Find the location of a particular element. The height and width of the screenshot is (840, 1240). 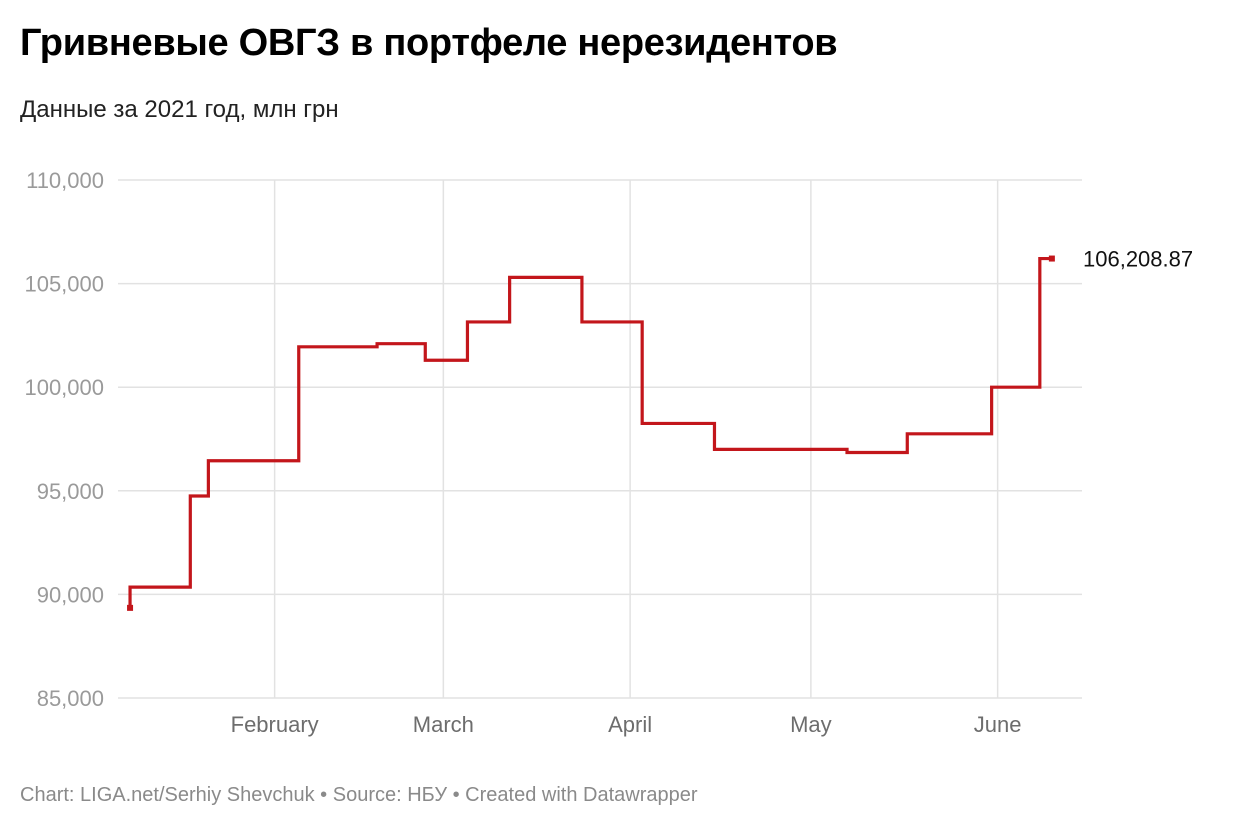

last-value-label: 106,208.87 is located at coordinates (1138, 259).